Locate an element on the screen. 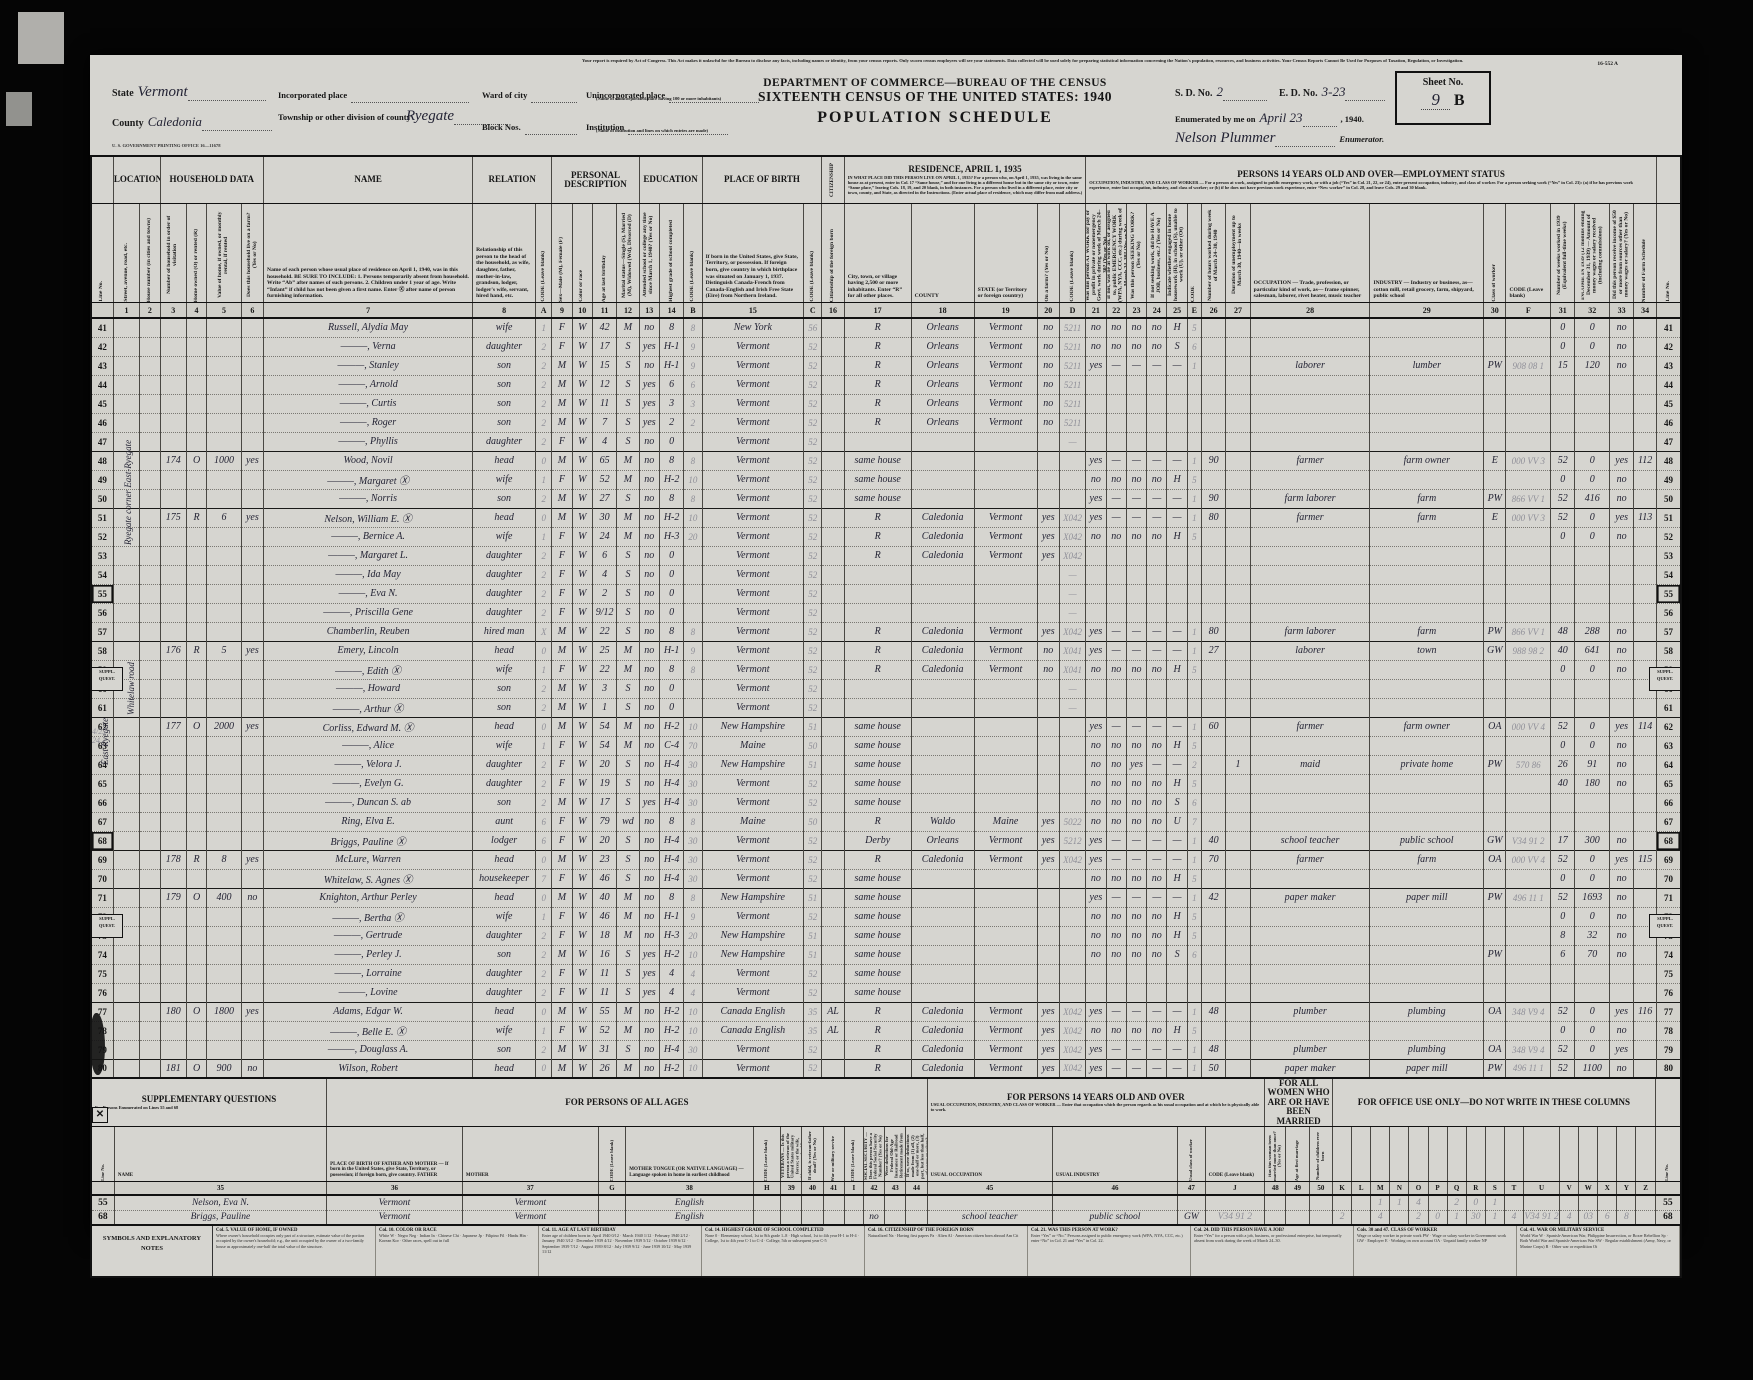 The width and height of the screenshot is (1753, 1380). cell-hrs: 50 is located at coordinates (1213, 1068).